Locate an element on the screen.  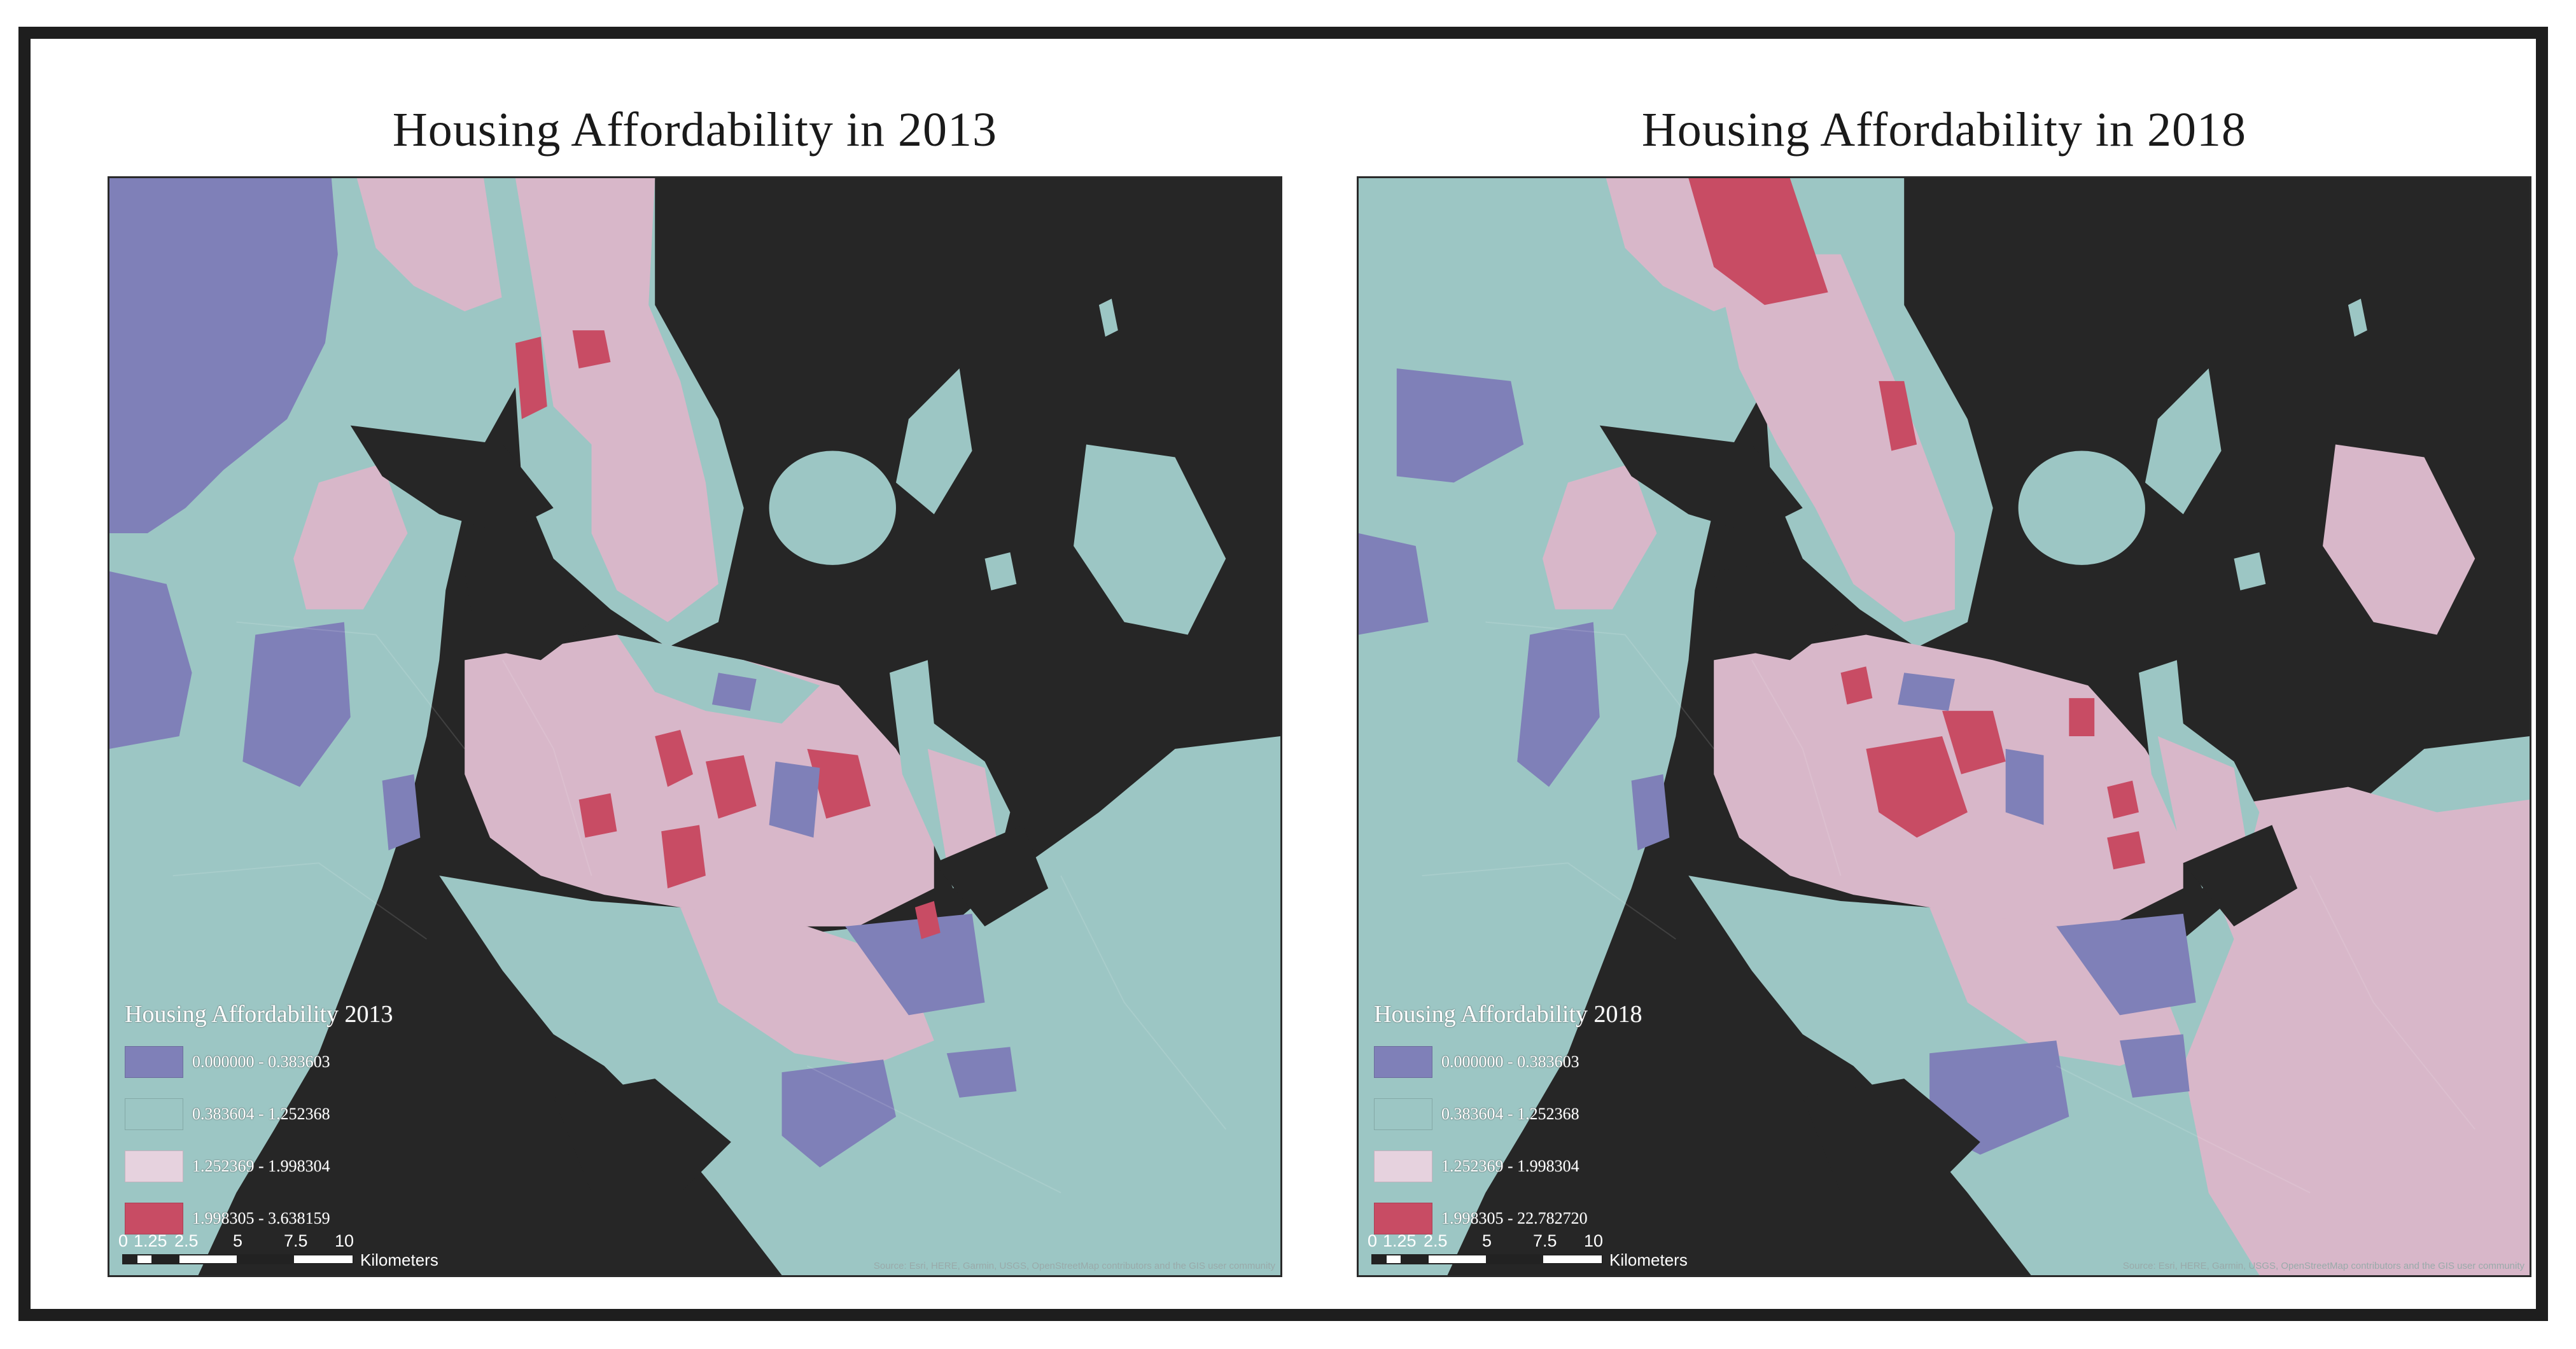
zone-south-red is located at coordinates (927, 920).